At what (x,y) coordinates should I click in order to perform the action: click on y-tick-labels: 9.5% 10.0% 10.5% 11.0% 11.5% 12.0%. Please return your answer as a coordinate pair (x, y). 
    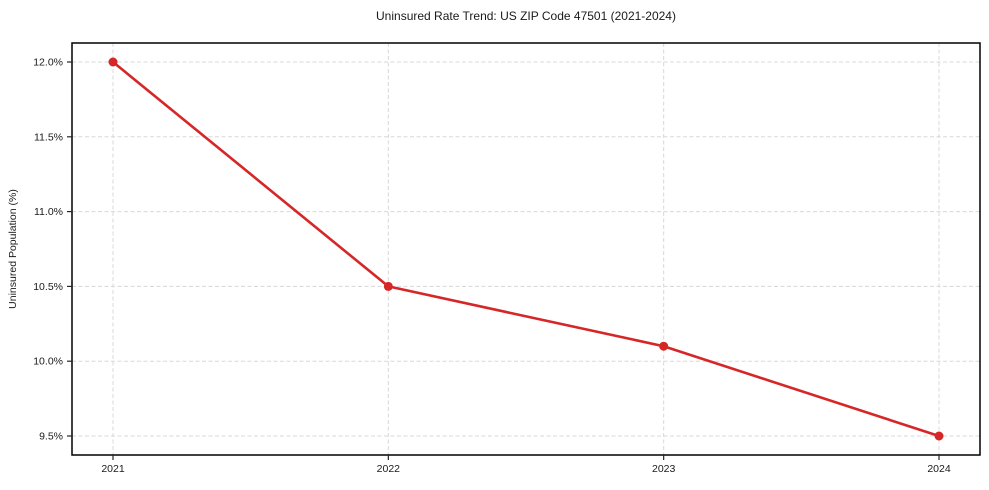
    Looking at the image, I should click on (48, 249).